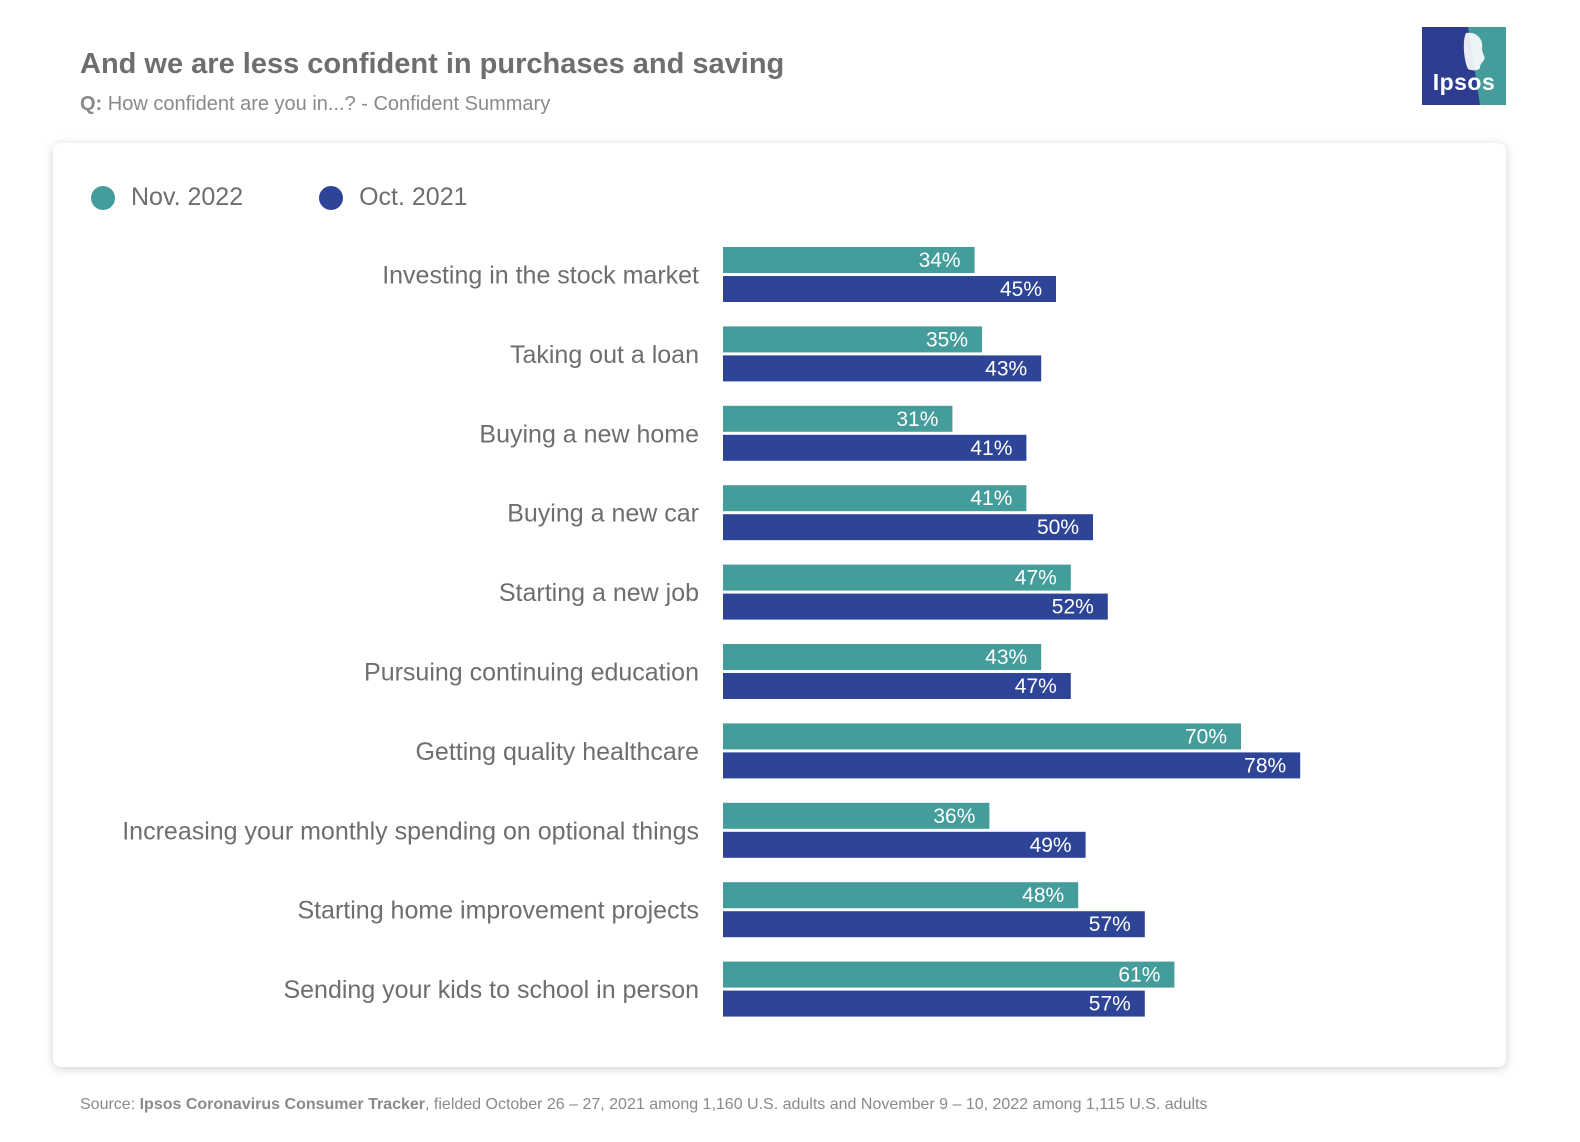 The image size is (1580, 1142). I want to click on ipsos-logo-shape, so click(1464, 66).